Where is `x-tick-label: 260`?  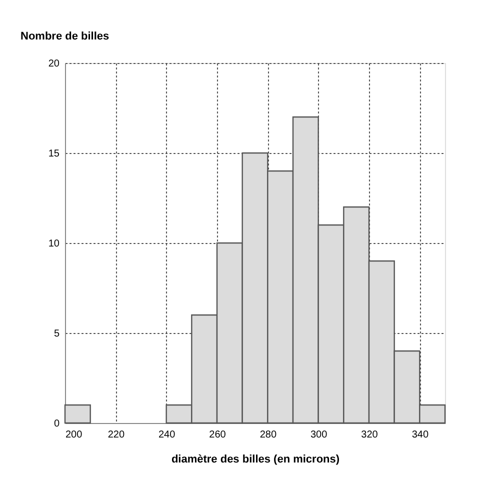
x-tick-label: 260 is located at coordinates (217, 435).